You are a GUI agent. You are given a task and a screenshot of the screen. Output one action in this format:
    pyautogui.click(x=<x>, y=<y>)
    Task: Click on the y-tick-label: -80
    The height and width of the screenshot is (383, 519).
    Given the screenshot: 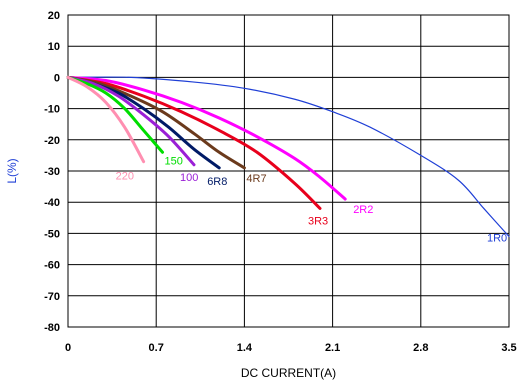 What is the action you would take?
    pyautogui.click(x=52, y=328)
    